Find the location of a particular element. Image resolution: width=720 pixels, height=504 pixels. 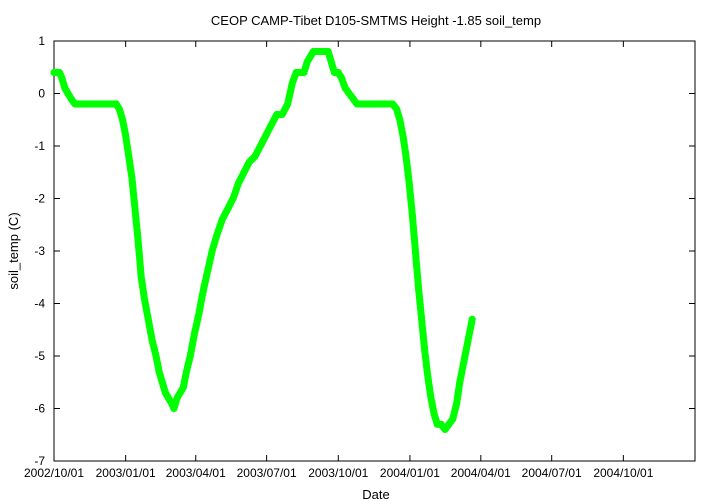

y-tick-label: -1 is located at coordinates (39, 146).